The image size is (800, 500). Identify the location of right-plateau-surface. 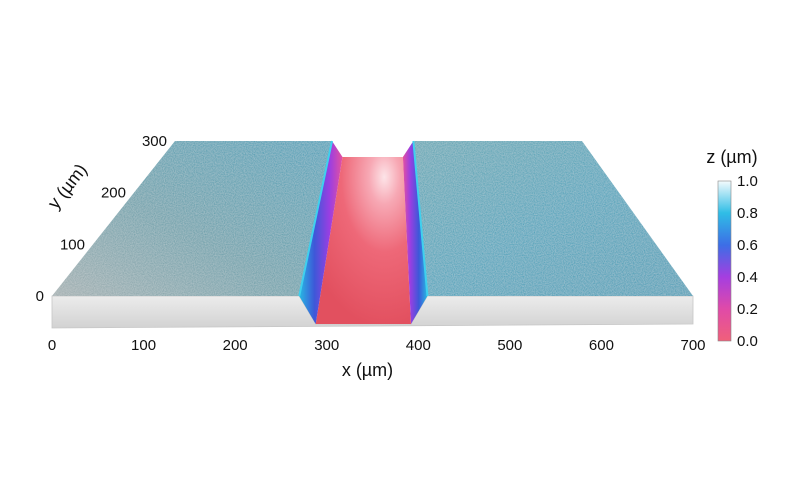
(553, 218).